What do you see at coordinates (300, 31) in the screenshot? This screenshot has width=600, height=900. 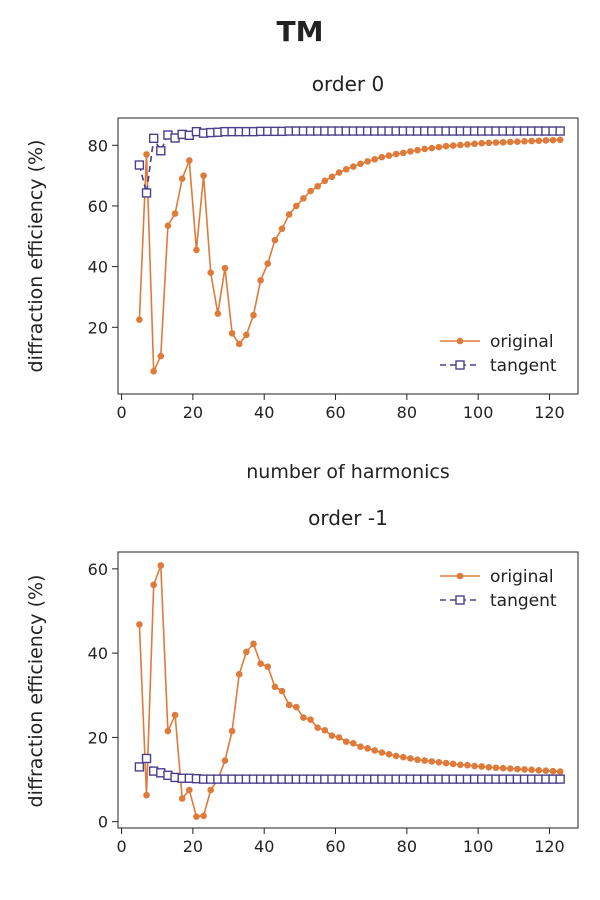 I see `figure-title: TM` at bounding box center [300, 31].